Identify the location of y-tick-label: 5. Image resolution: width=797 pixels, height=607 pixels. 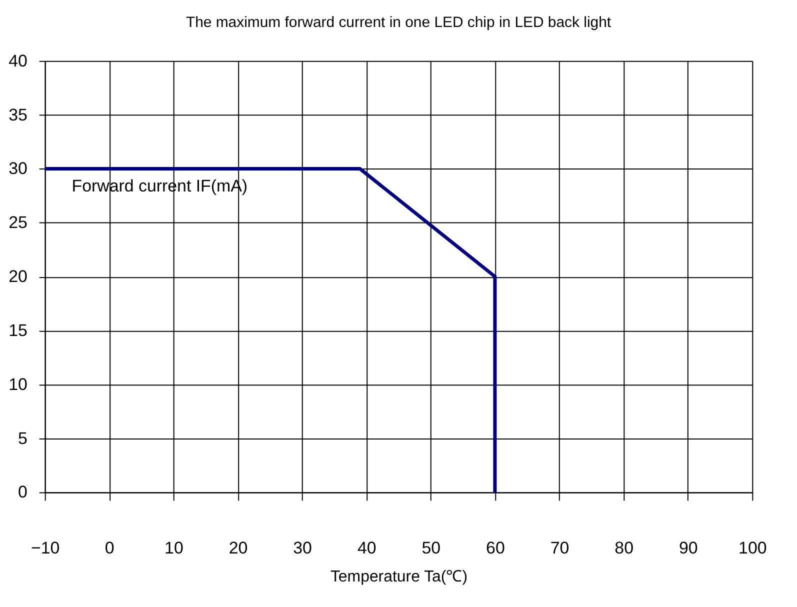
(23, 438).